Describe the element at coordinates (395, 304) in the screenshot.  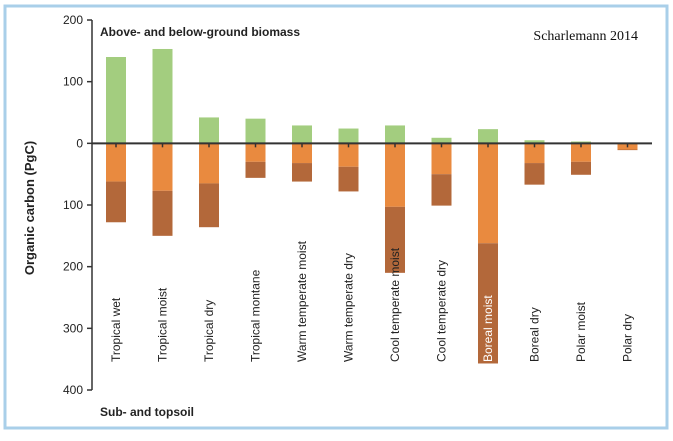
I see `category-label-7: Cool temperate moist` at that location.